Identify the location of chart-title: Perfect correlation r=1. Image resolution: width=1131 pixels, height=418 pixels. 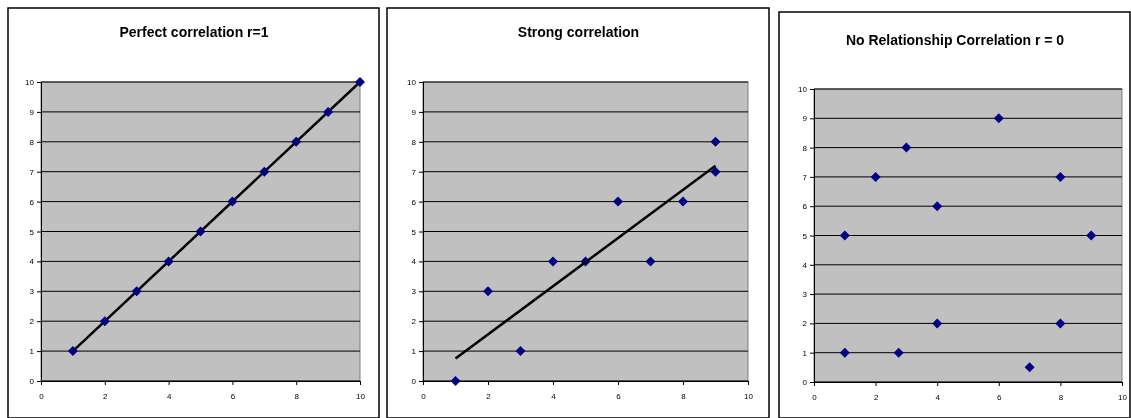
(194, 32).